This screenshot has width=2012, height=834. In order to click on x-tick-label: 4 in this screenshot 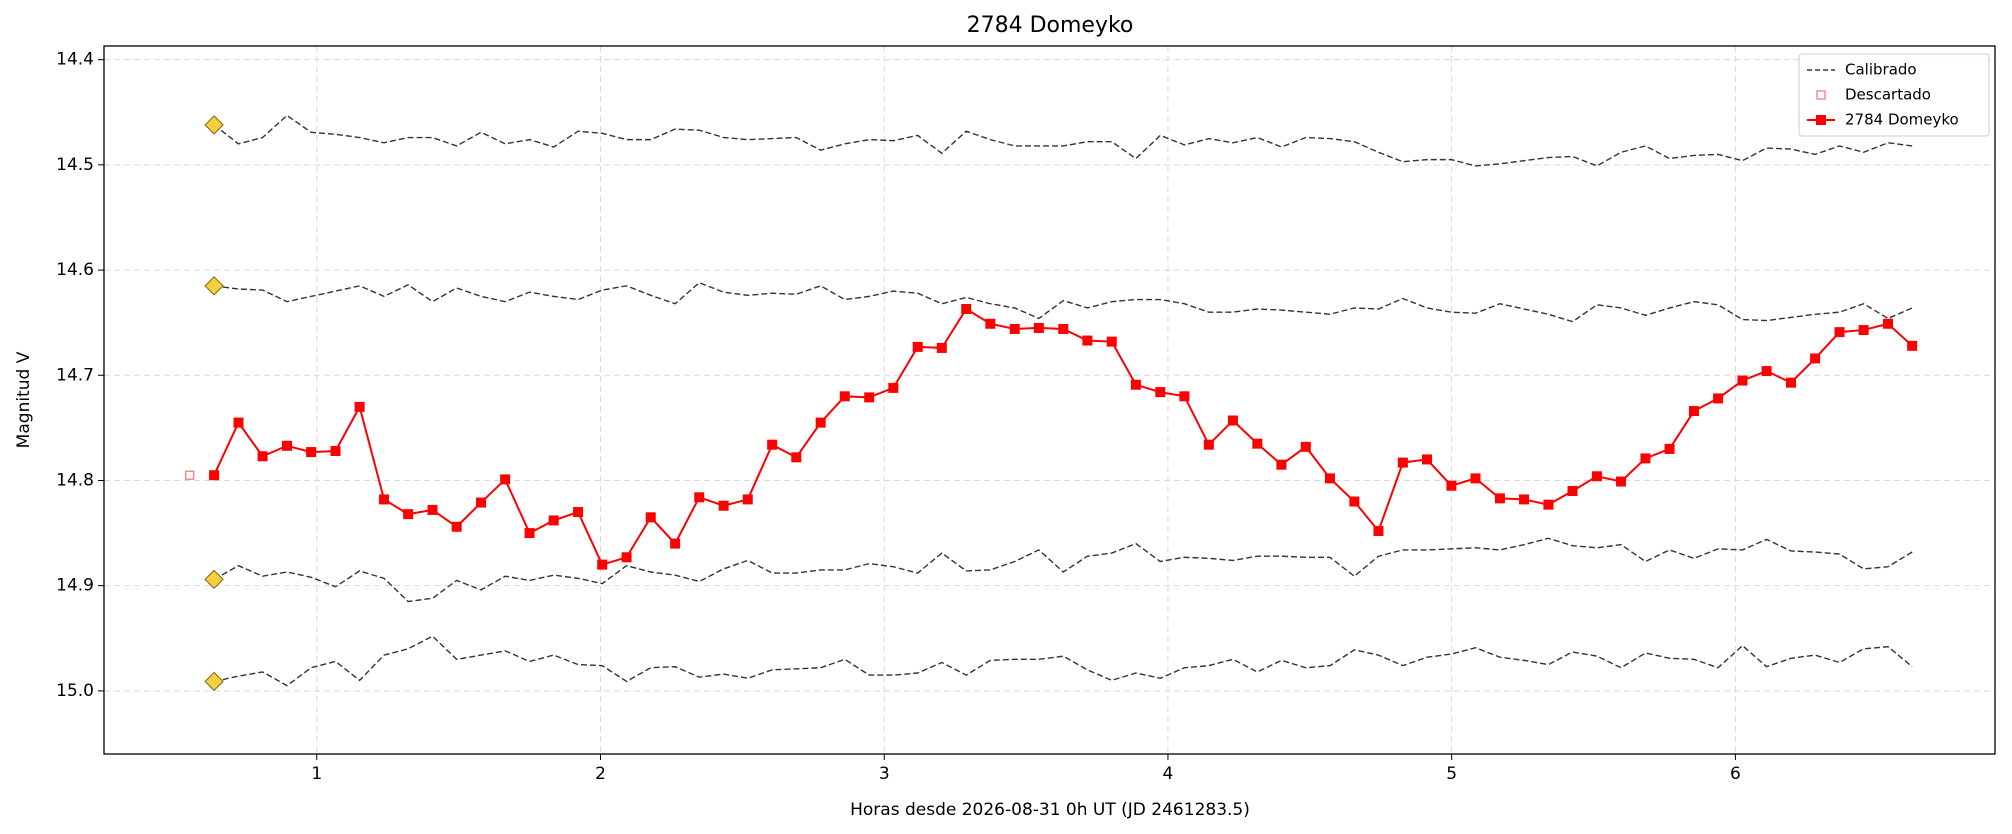, I will do `click(1168, 774)`.